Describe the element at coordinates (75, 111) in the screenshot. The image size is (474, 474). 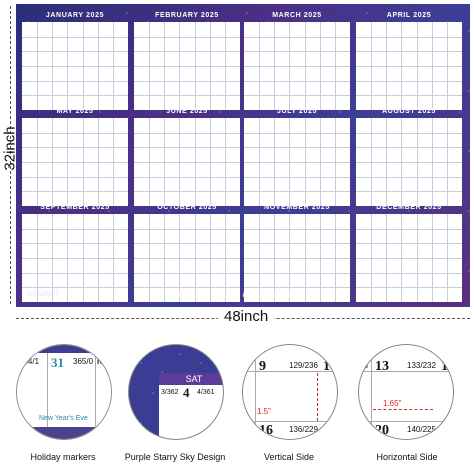
I see `month-title: MAY 2025` at that location.